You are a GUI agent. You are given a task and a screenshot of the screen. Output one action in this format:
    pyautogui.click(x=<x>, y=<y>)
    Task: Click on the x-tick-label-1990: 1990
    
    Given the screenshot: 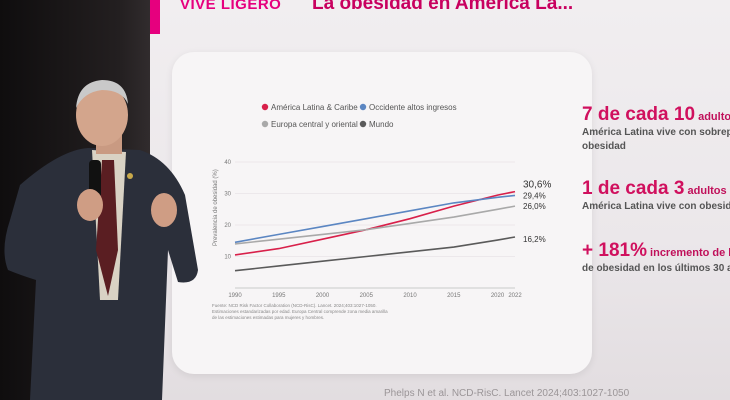 What is the action you would take?
    pyautogui.click(x=235, y=296)
    